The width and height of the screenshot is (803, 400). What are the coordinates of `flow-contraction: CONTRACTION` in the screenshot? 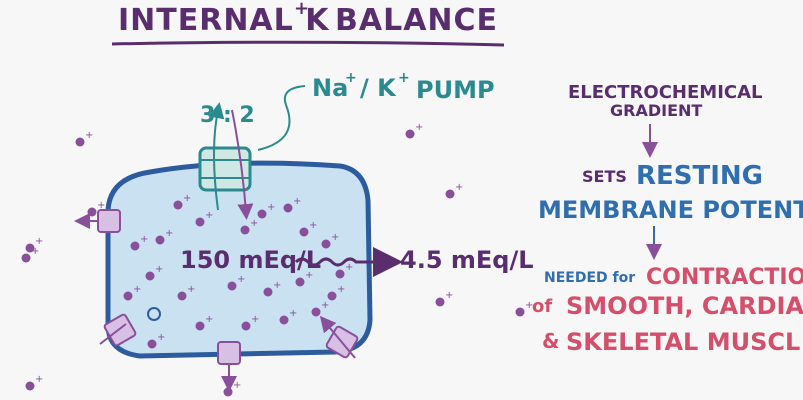 It's located at (724, 277).